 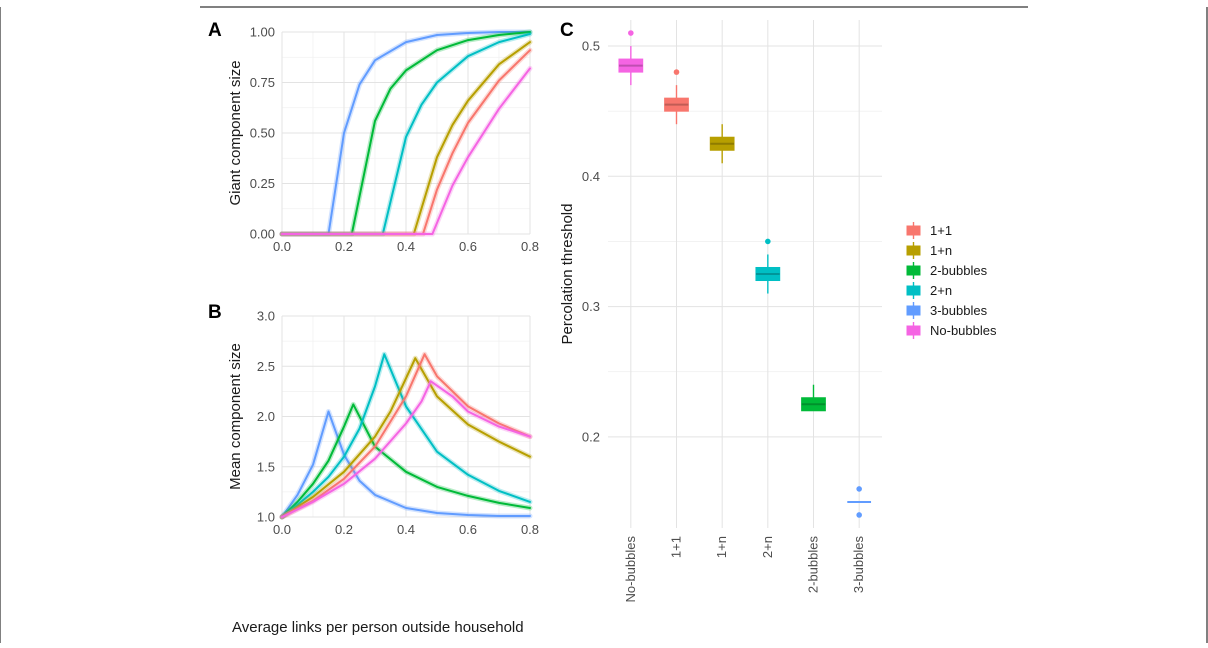 I want to click on panel-c-outlier-1plus1, so click(x=676, y=72).